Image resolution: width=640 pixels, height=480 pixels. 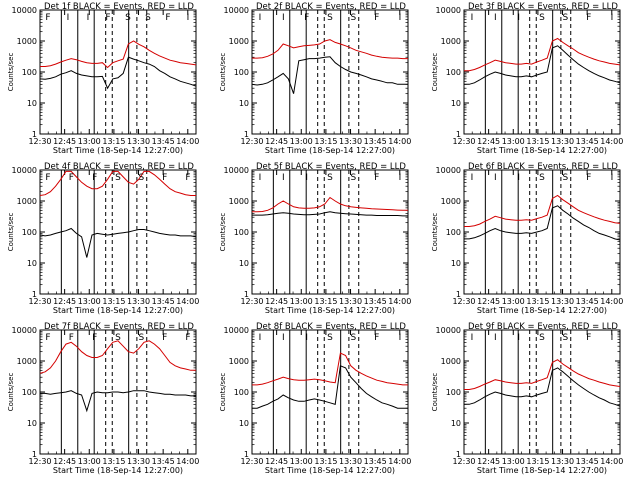 I want to click on subplot-title: Det 6f BLACK = Events, RED = LLD, so click(x=543, y=167).